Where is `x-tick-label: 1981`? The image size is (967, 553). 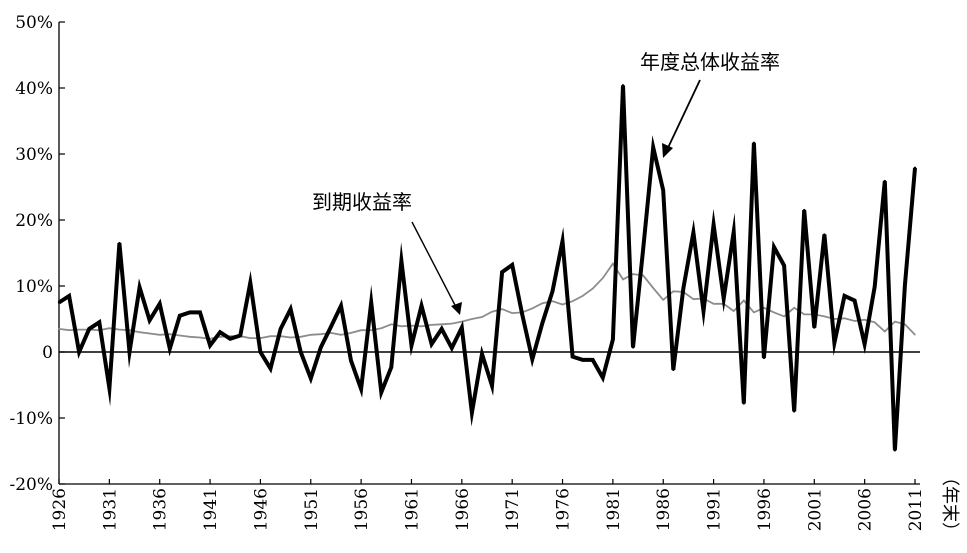
x-tick-label: 1981 is located at coordinates (614, 509).